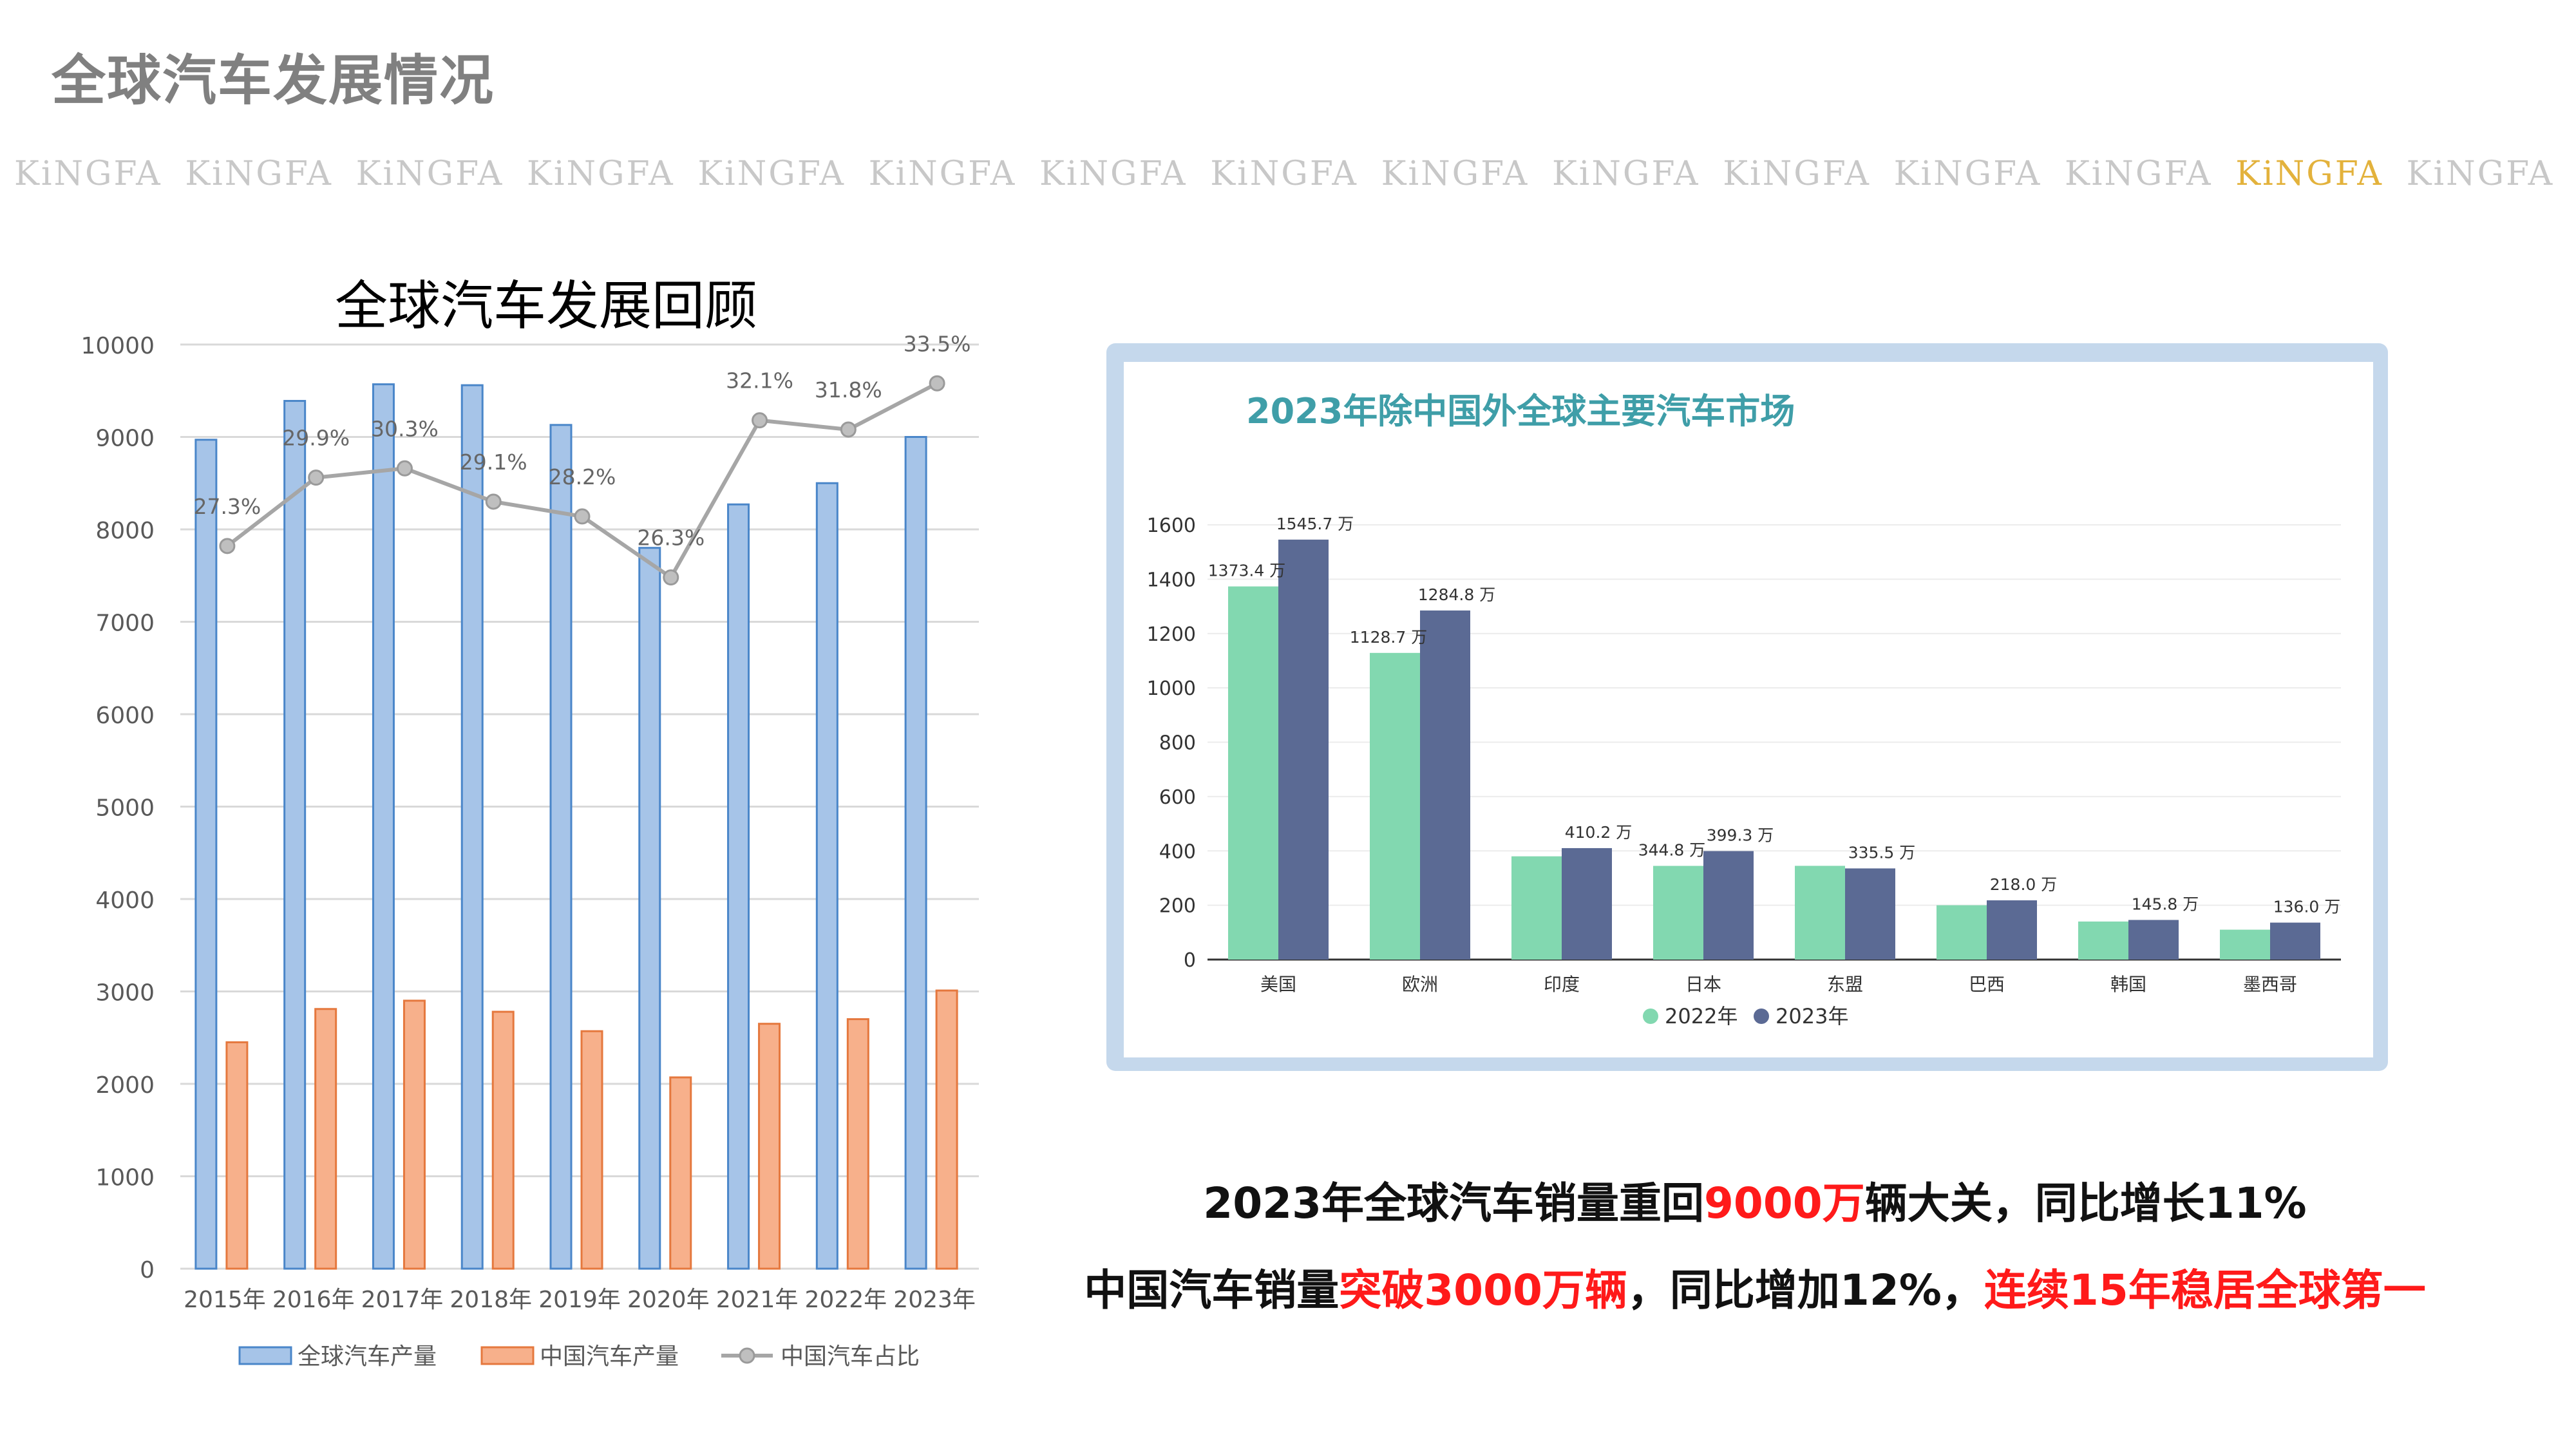  What do you see at coordinates (1599, 833) in the screenshot?
I see `value-label-2023: 410.2 万` at bounding box center [1599, 833].